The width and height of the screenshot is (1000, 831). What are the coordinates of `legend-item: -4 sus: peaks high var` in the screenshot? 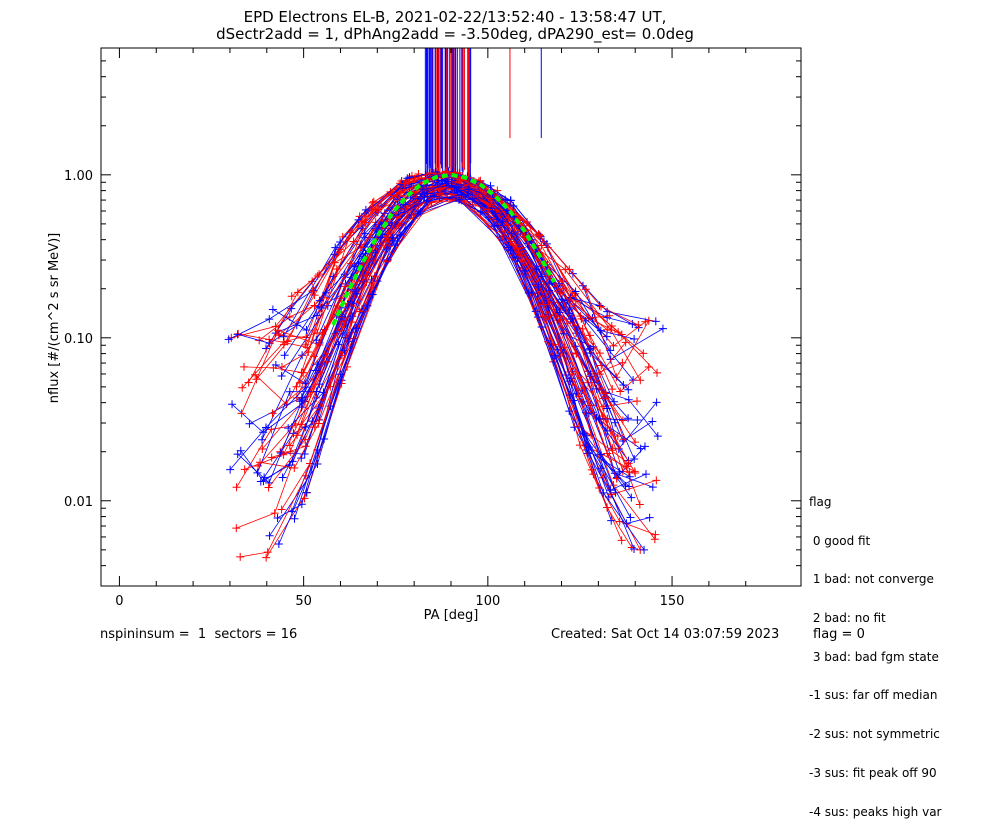 It's located at (875, 811).